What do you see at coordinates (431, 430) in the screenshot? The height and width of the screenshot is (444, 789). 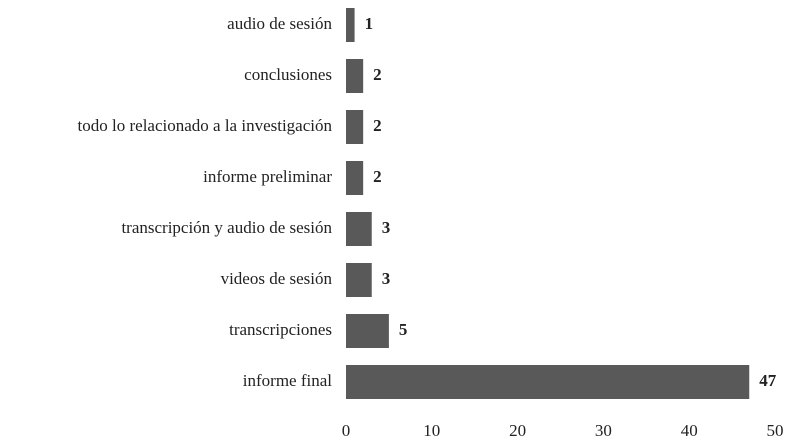 I see `x-tick-label: 10` at bounding box center [431, 430].